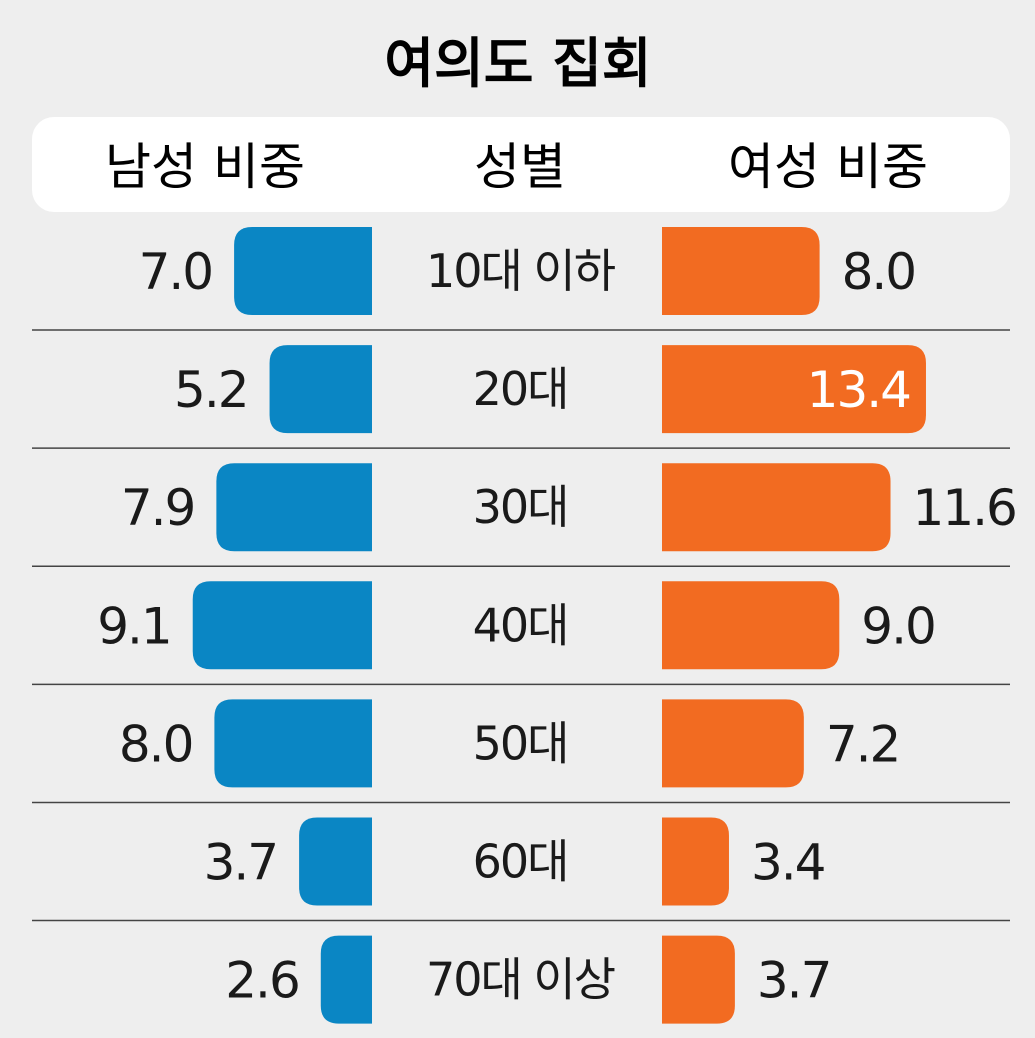  What do you see at coordinates (788, 863) in the screenshot?
I see `female-value-label: 3.4` at bounding box center [788, 863].